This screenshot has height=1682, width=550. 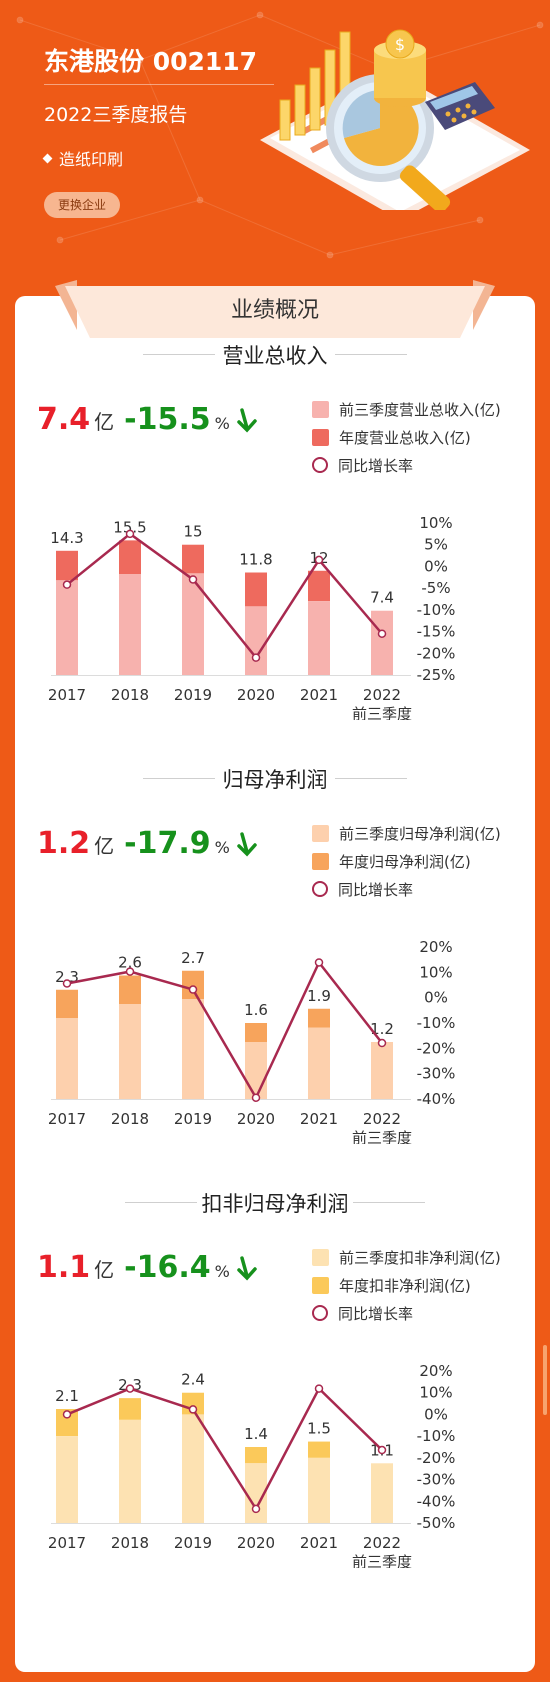 I want to click on legend-label: 前三季度营业总收入(亿), so click(x=420, y=409).